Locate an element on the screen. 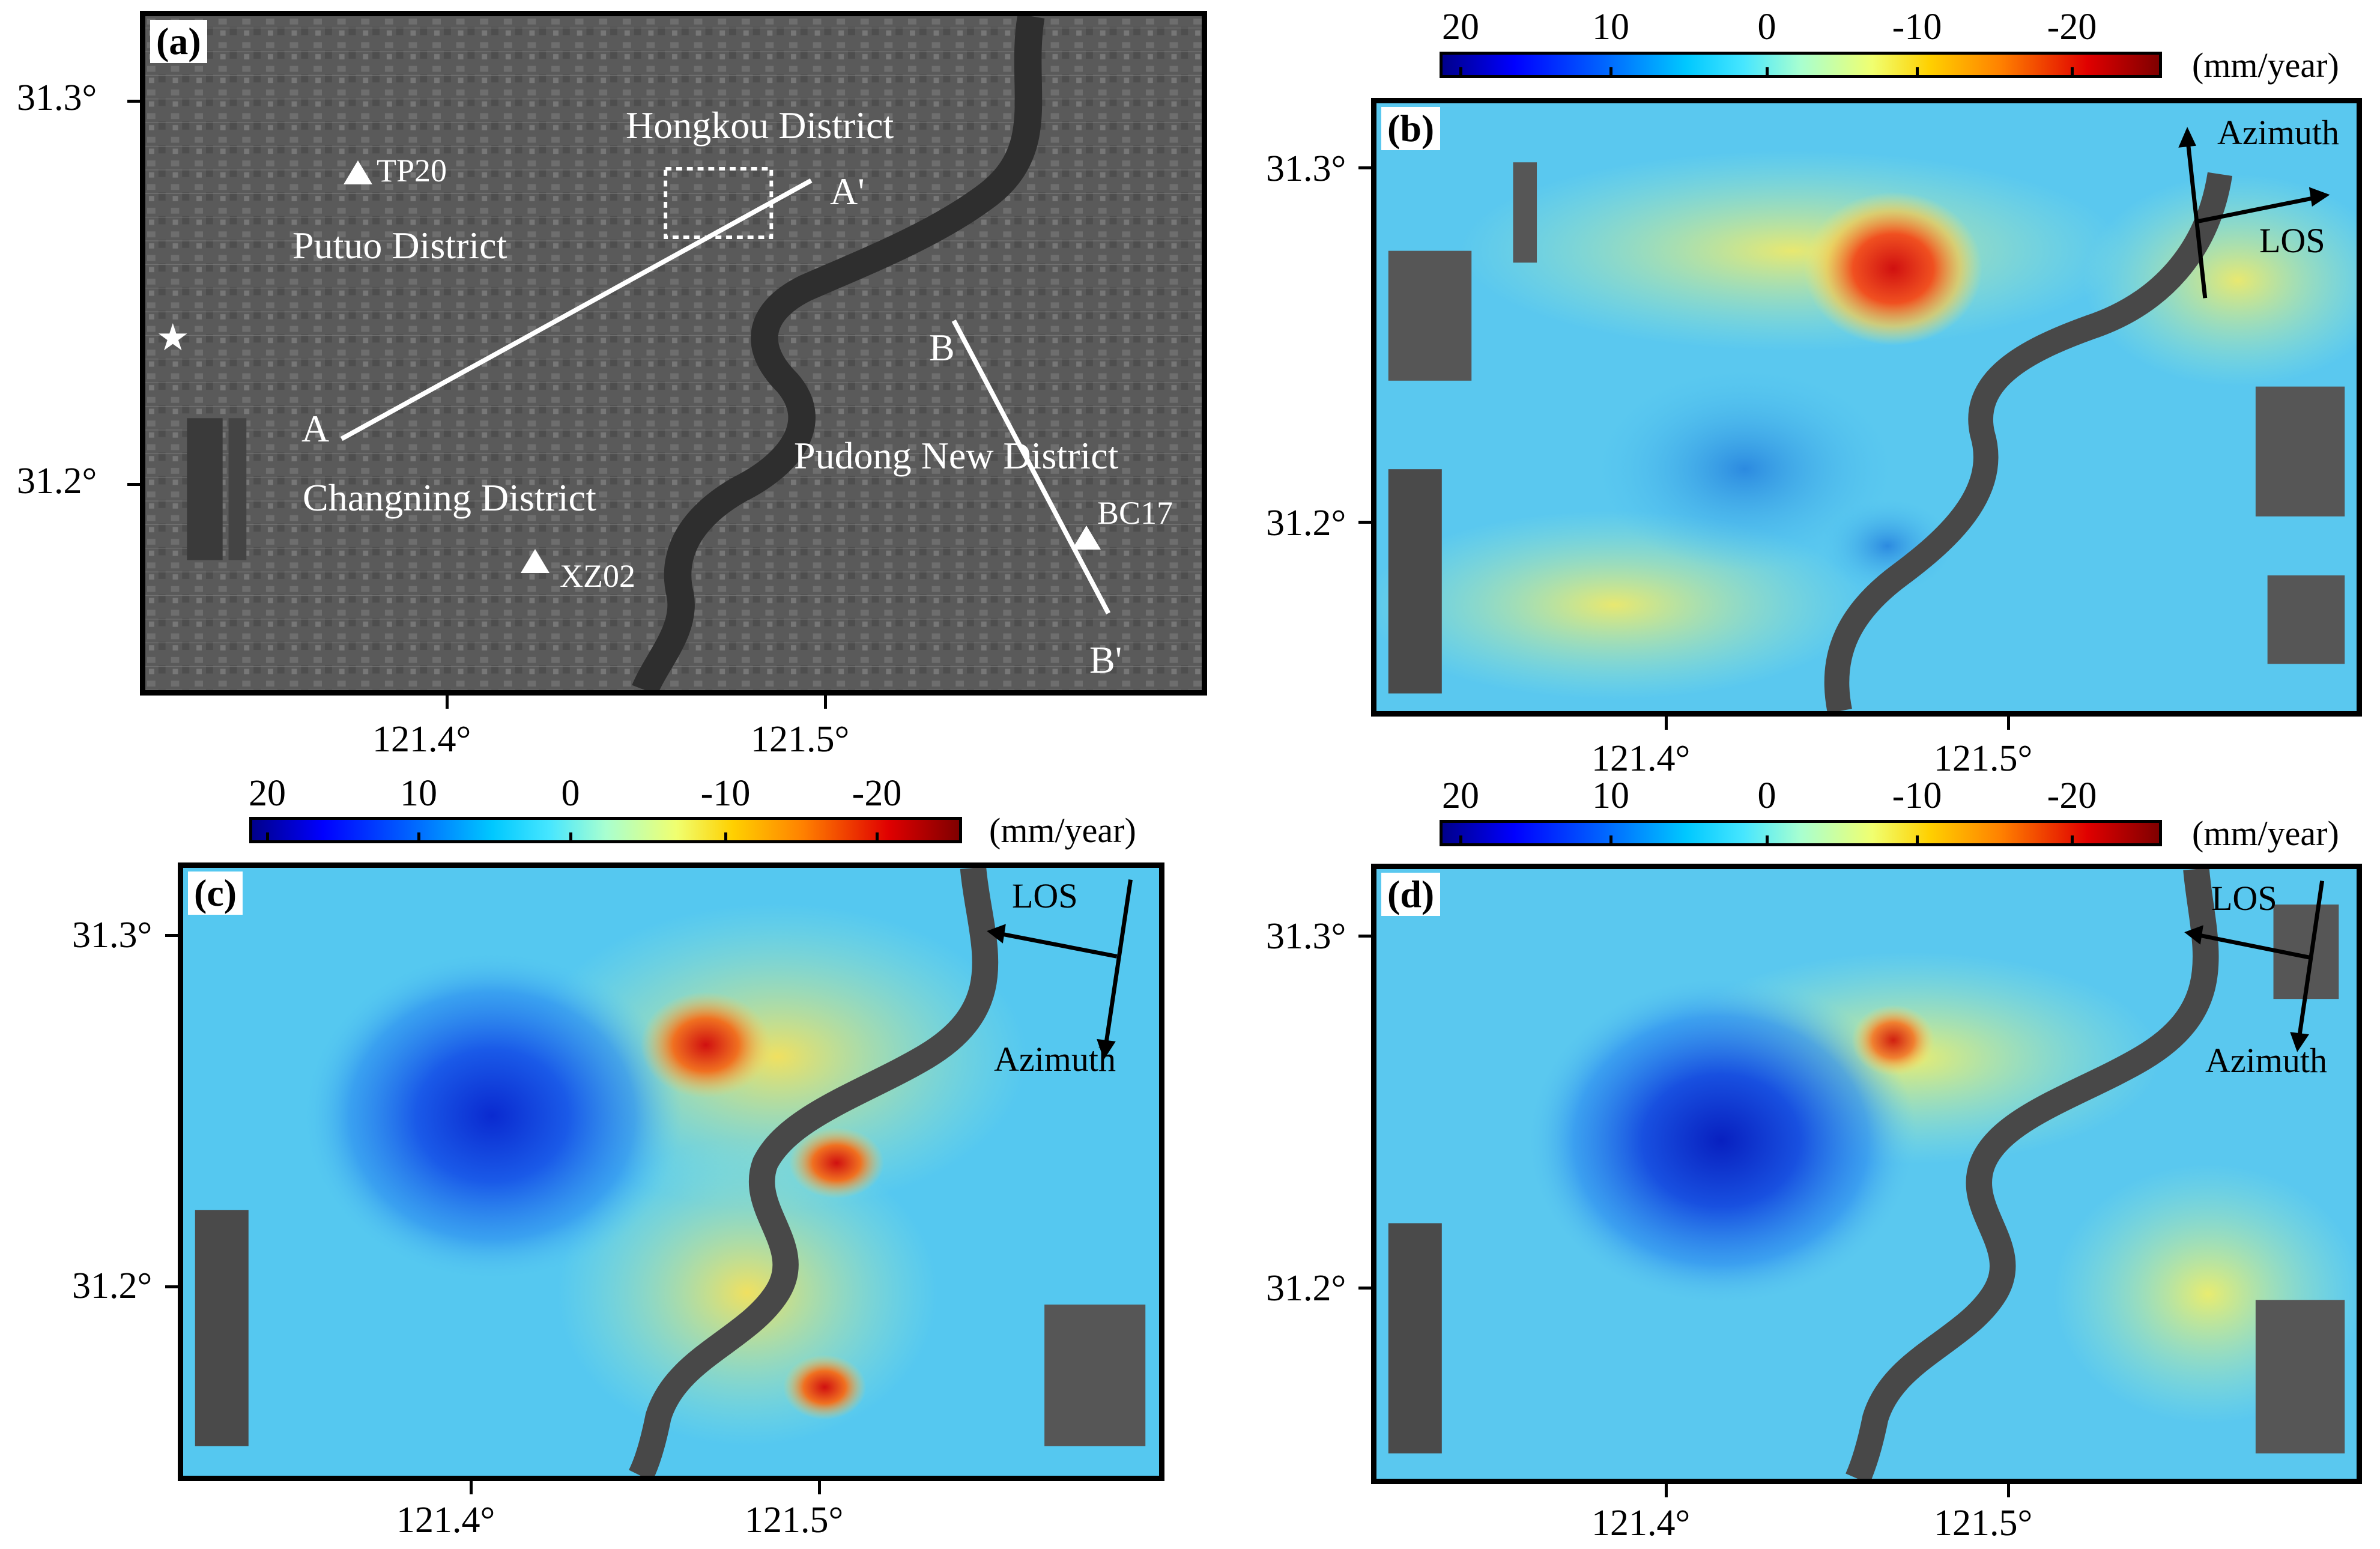 The width and height of the screenshot is (2380, 1549). hongkou-district-label: Hongkou District is located at coordinates (760, 125).